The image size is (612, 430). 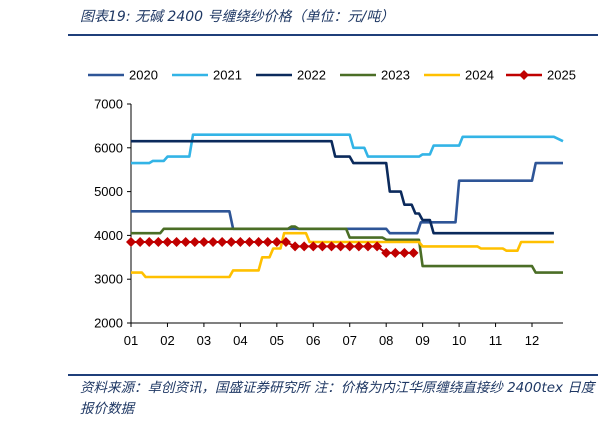 What do you see at coordinates (108, 104) in the screenshot?
I see `y-tick-label: 7000` at bounding box center [108, 104].